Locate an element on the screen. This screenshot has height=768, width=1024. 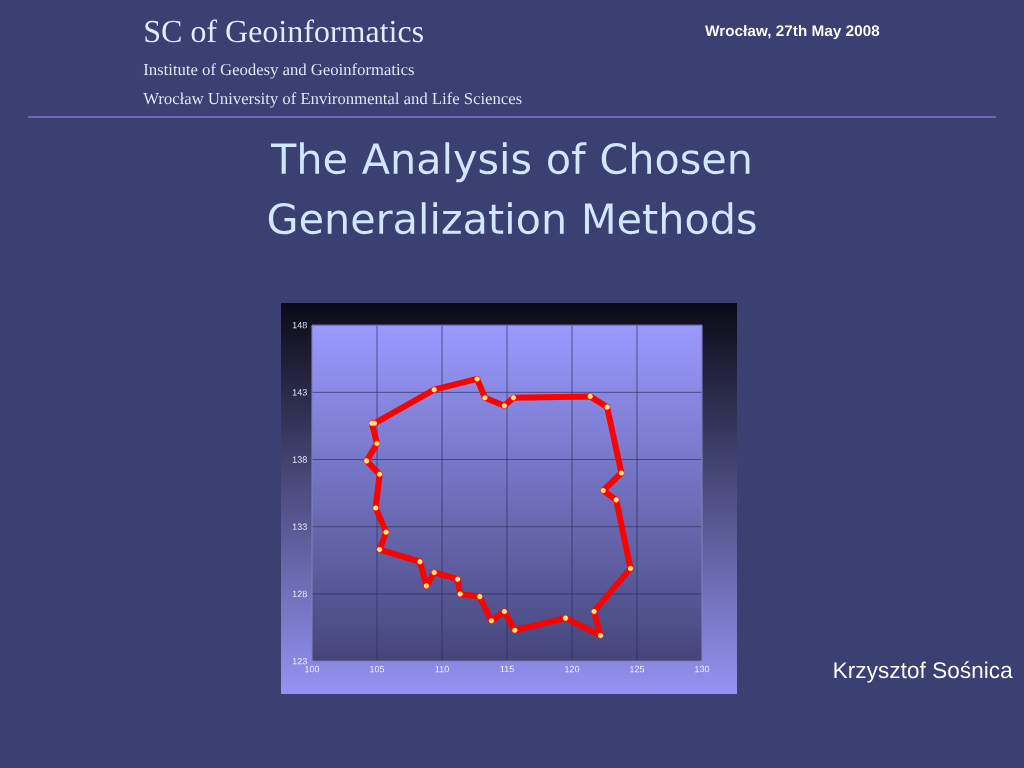
y-tick-label: 123 is located at coordinates (299, 661).